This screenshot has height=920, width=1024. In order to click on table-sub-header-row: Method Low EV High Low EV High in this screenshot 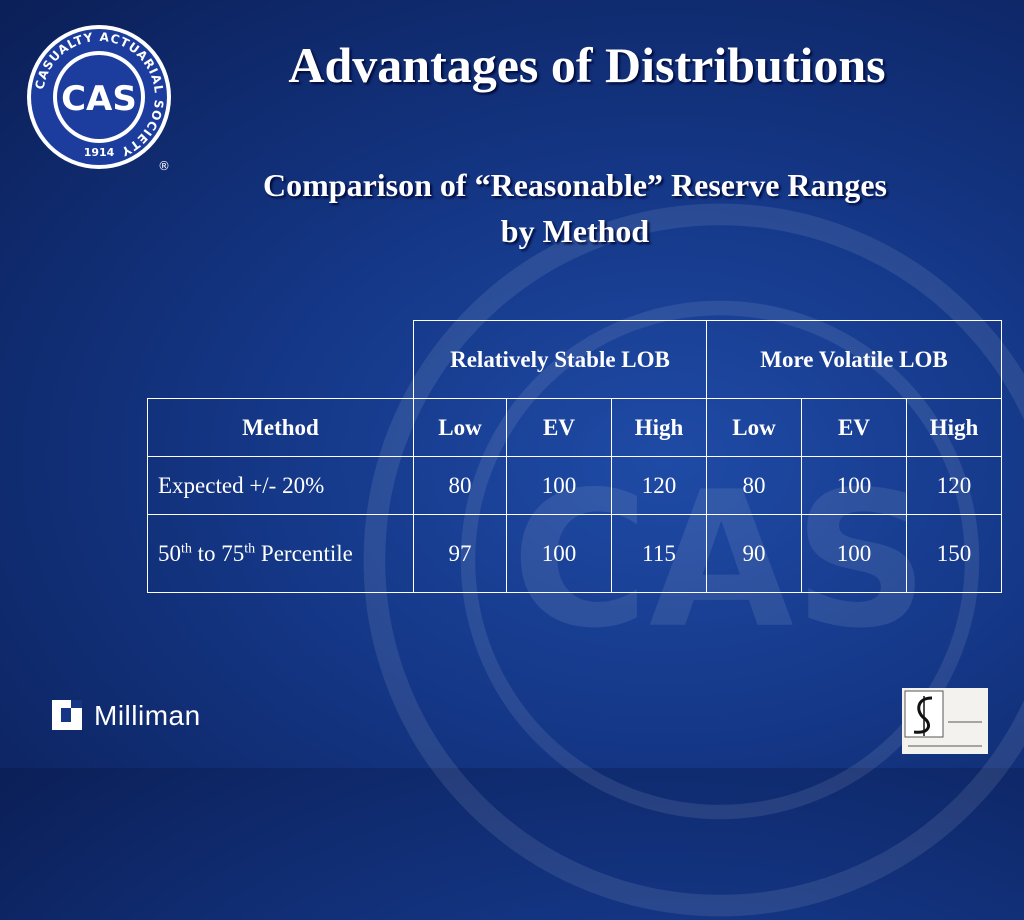, I will do `click(574, 427)`.